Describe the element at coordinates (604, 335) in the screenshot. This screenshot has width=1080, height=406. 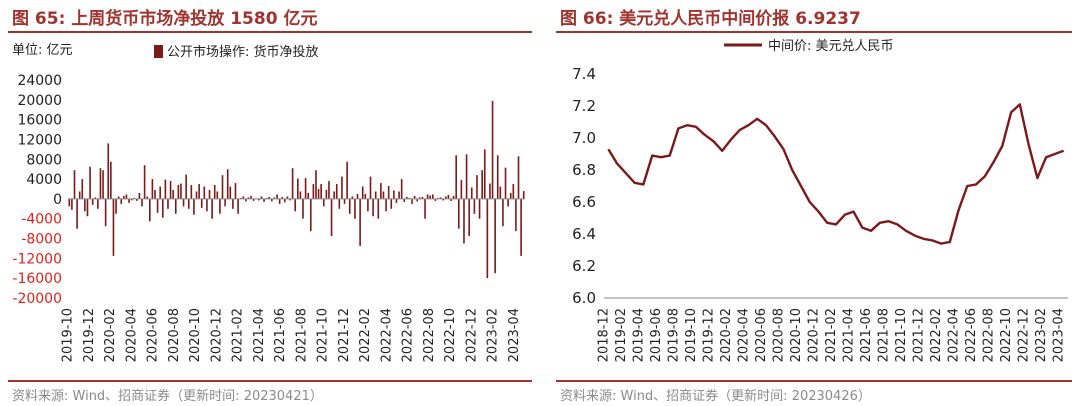
I see `x-tick-label: 2018-12` at that location.